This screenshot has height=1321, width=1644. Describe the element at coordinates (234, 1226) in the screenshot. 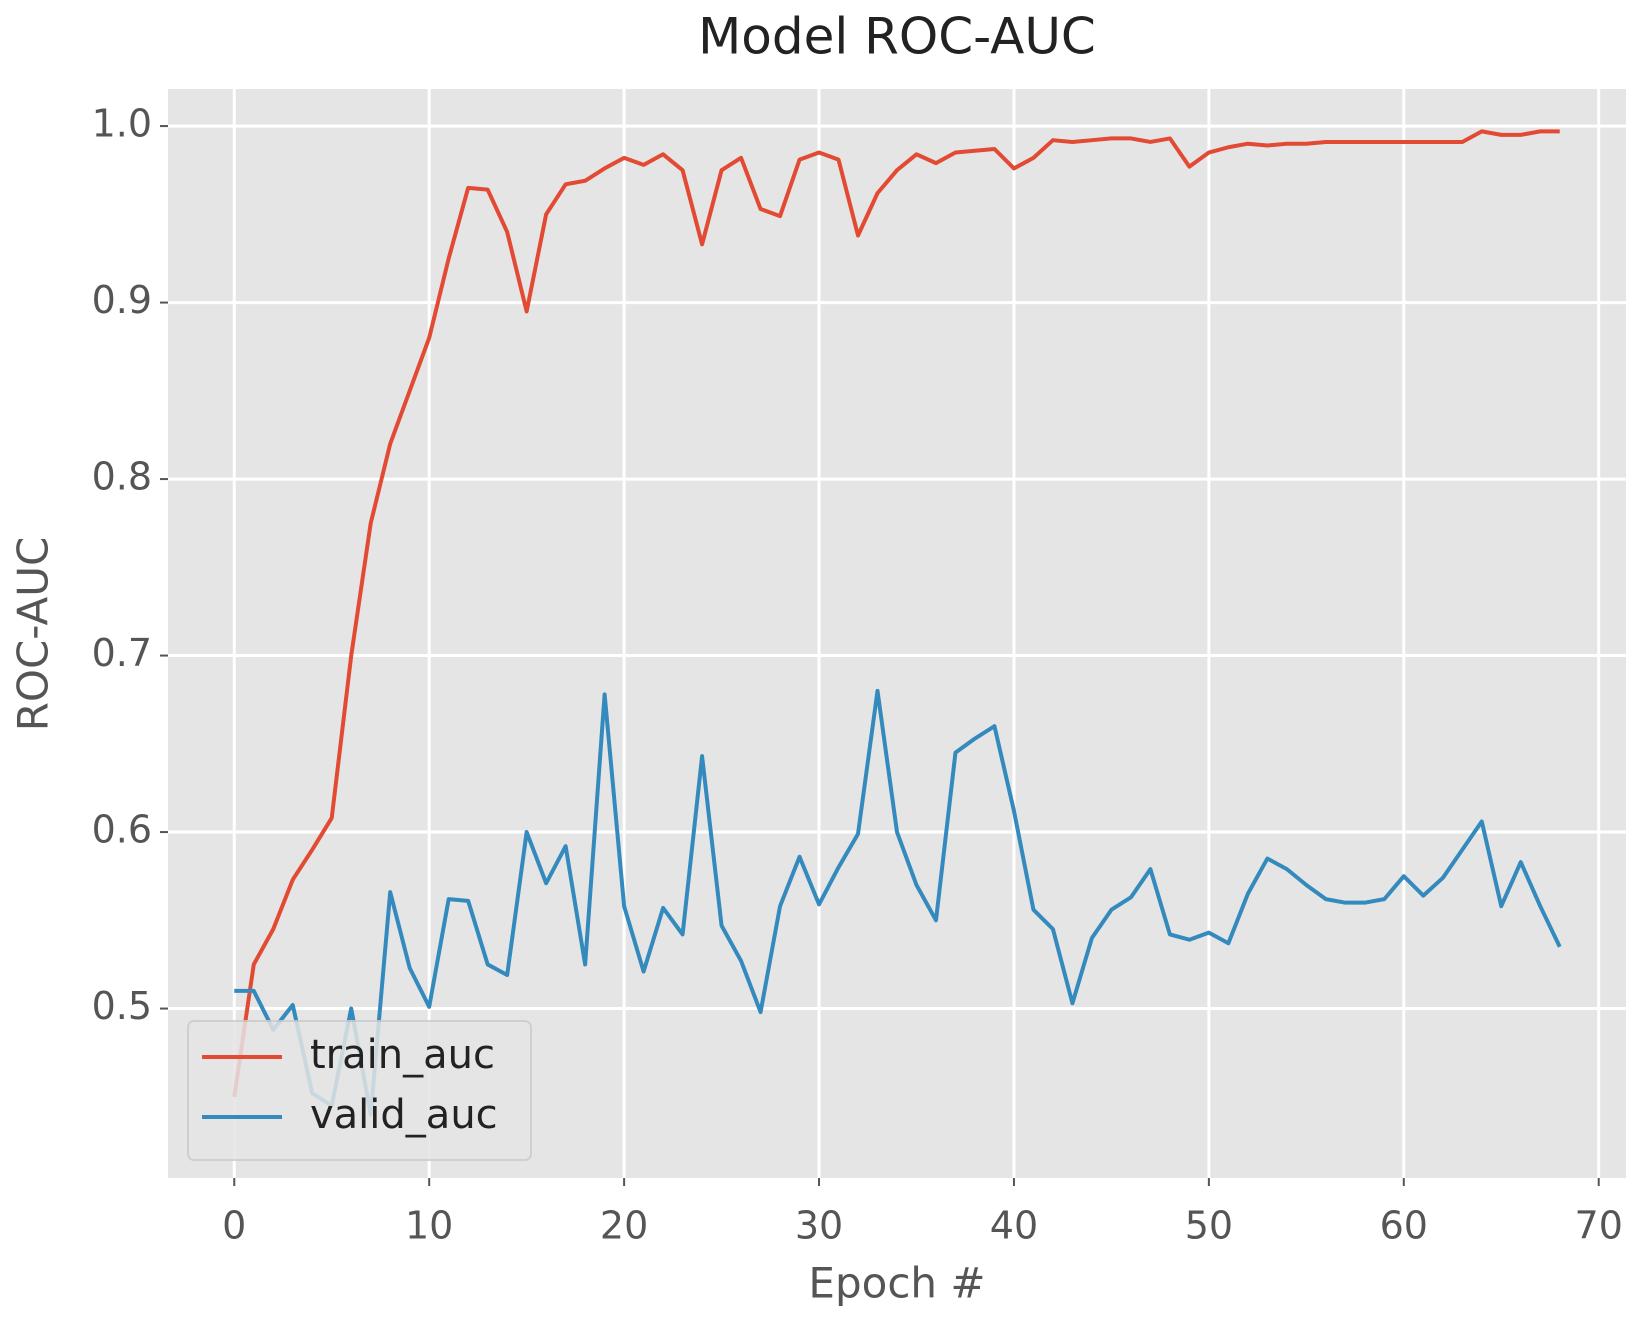

I see `x-tick-label: 0` at that location.